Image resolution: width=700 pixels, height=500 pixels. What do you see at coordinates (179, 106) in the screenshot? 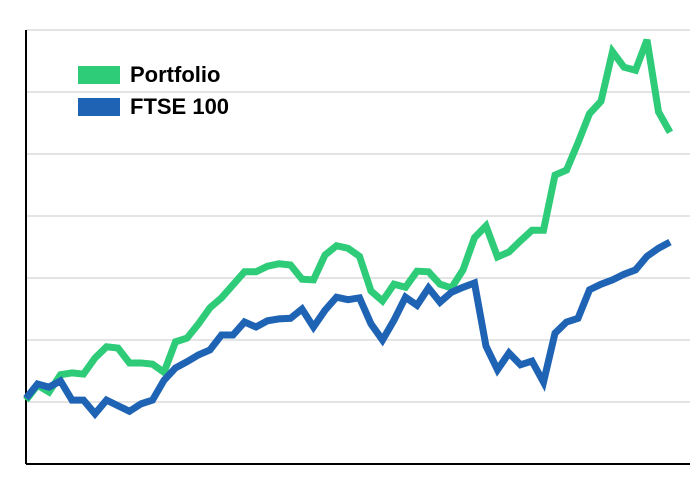
I see `legend-label: FTSE 100` at bounding box center [179, 106].